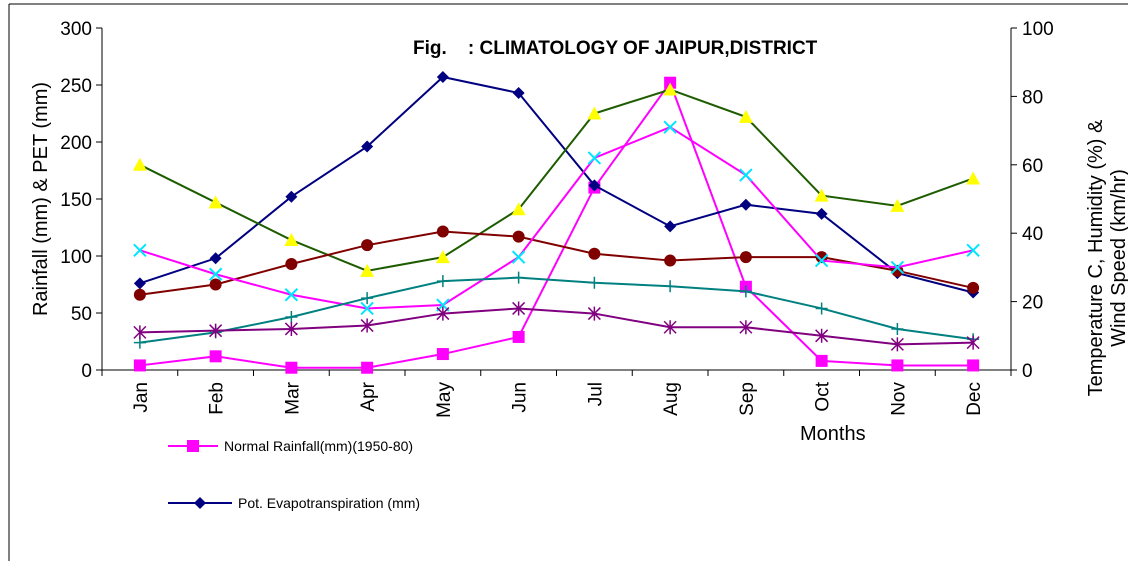 Image resolution: width=1128 pixels, height=561 pixels. Describe the element at coordinates (823, 396) in the screenshot. I see `x-tick-label: Oct` at that location.